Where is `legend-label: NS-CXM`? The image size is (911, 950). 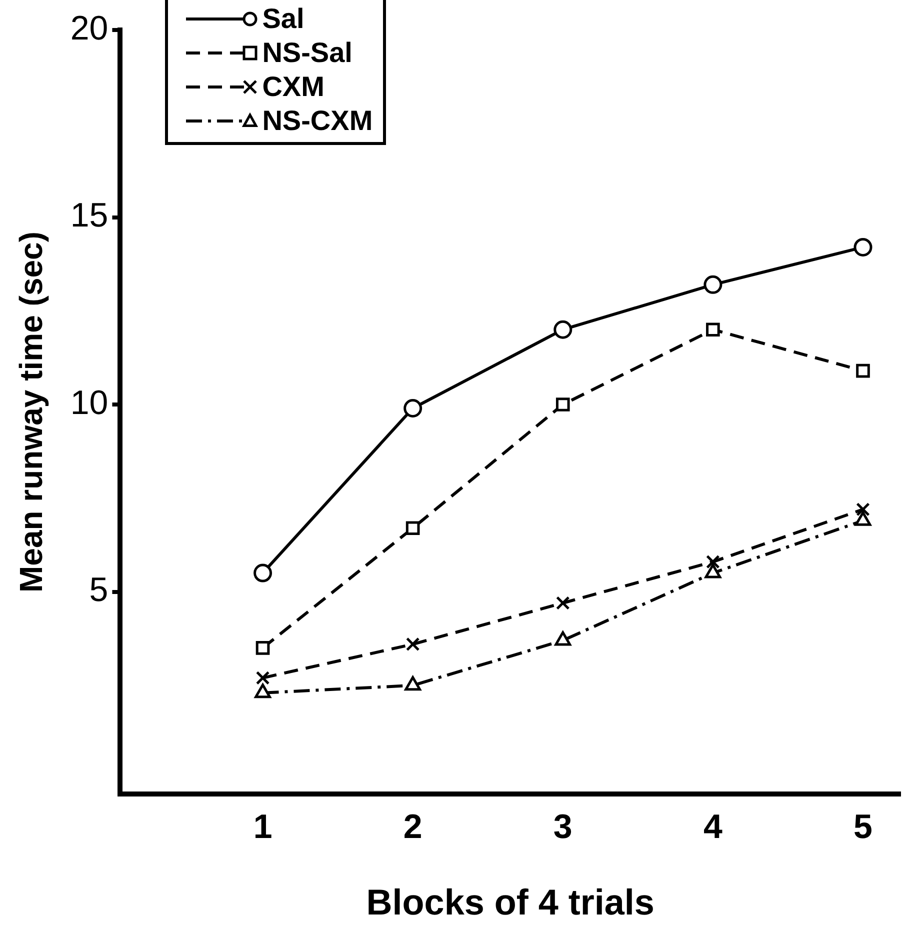 legend-label: NS-CXM is located at coordinates (317, 121).